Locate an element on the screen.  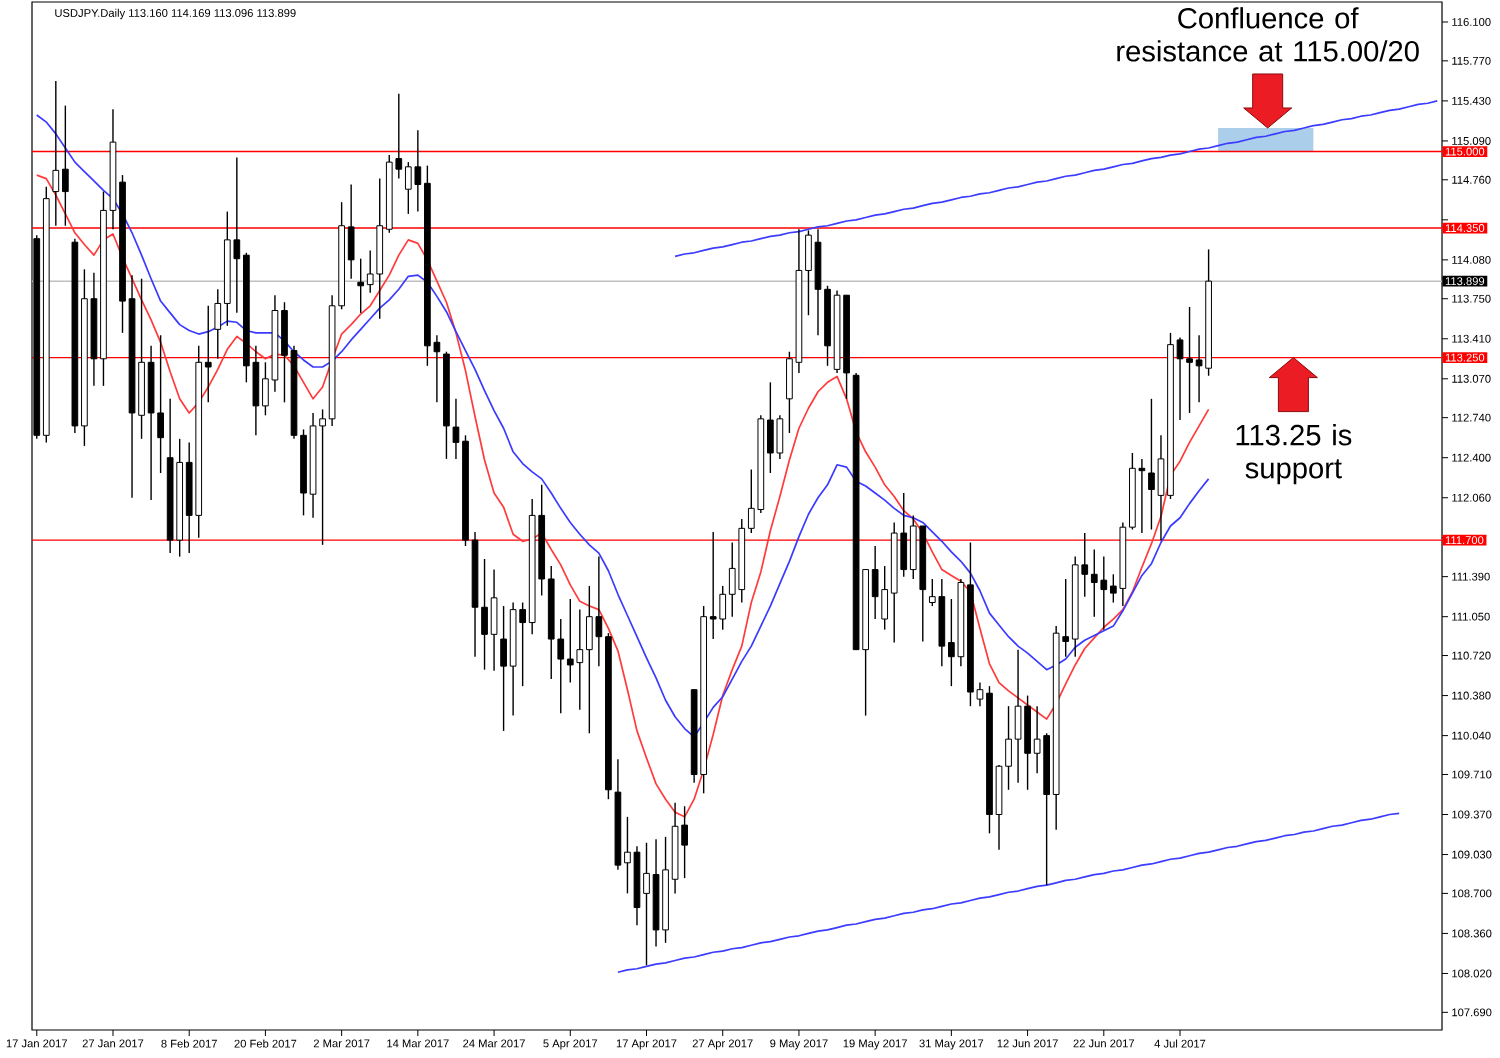
annotation: Confluence of resistance at 115.00/20 is located at coordinates (1268, 34).